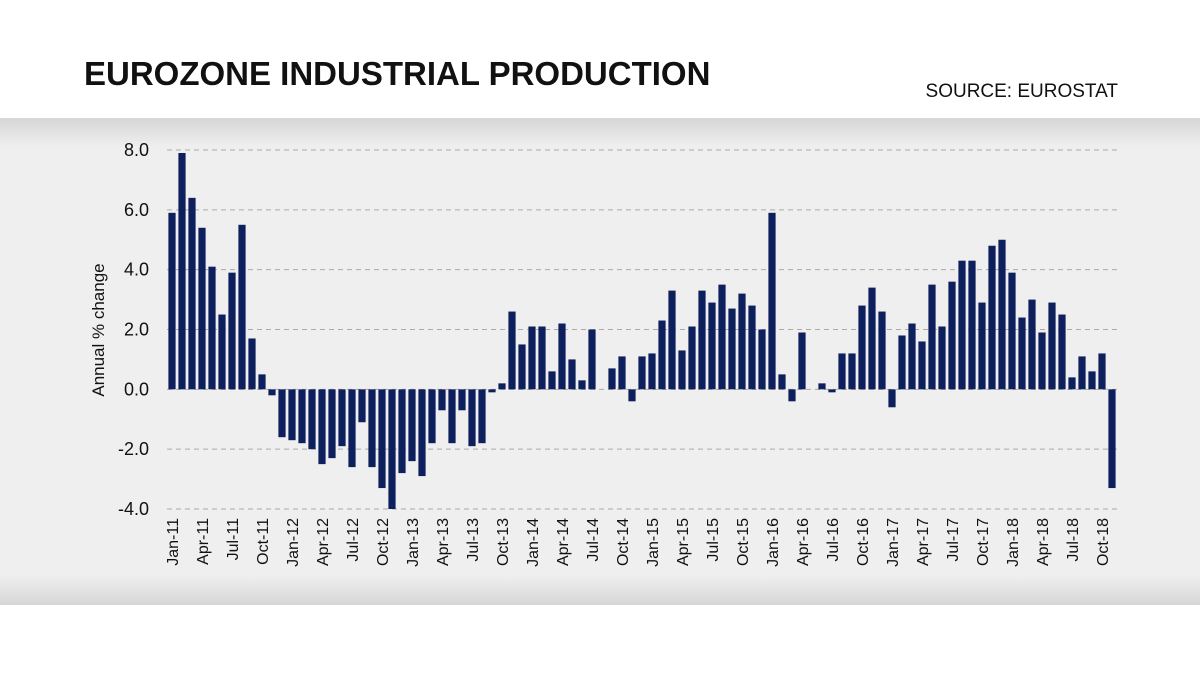  What do you see at coordinates (1022, 91) in the screenshot?
I see `source: SOURCE: EUROSTAT` at bounding box center [1022, 91].